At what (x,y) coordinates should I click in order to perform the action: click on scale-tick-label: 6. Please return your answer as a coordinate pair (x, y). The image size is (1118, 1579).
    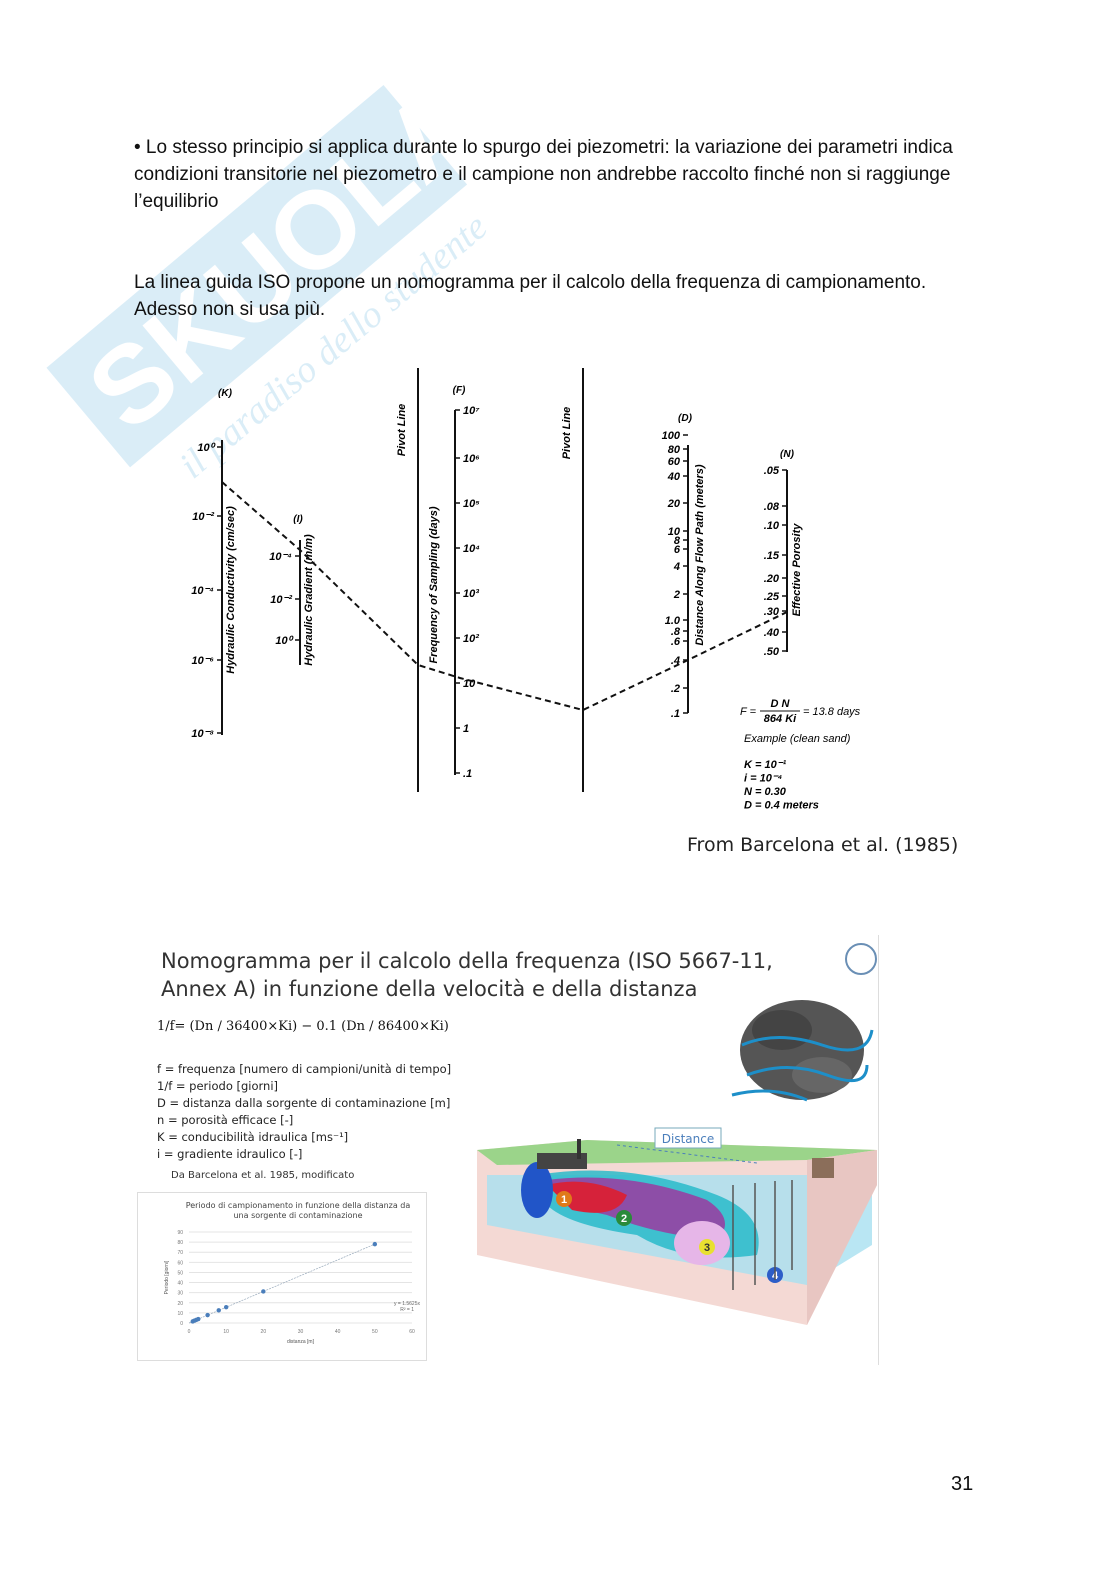
    Looking at the image, I should click on (677, 550).